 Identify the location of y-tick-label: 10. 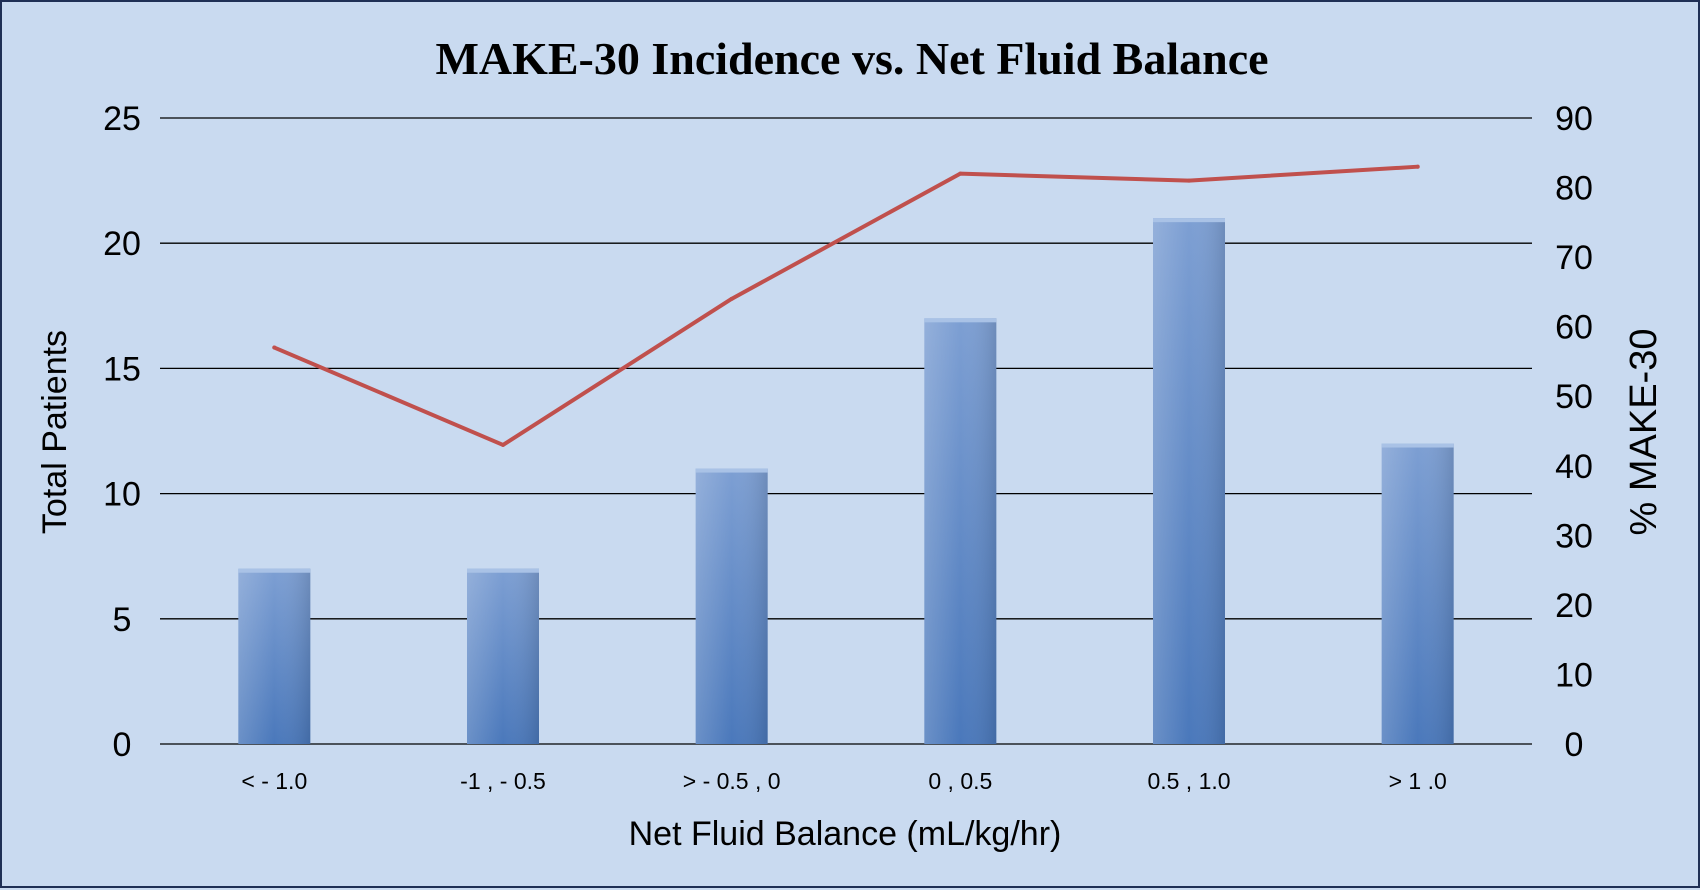
(122, 495).